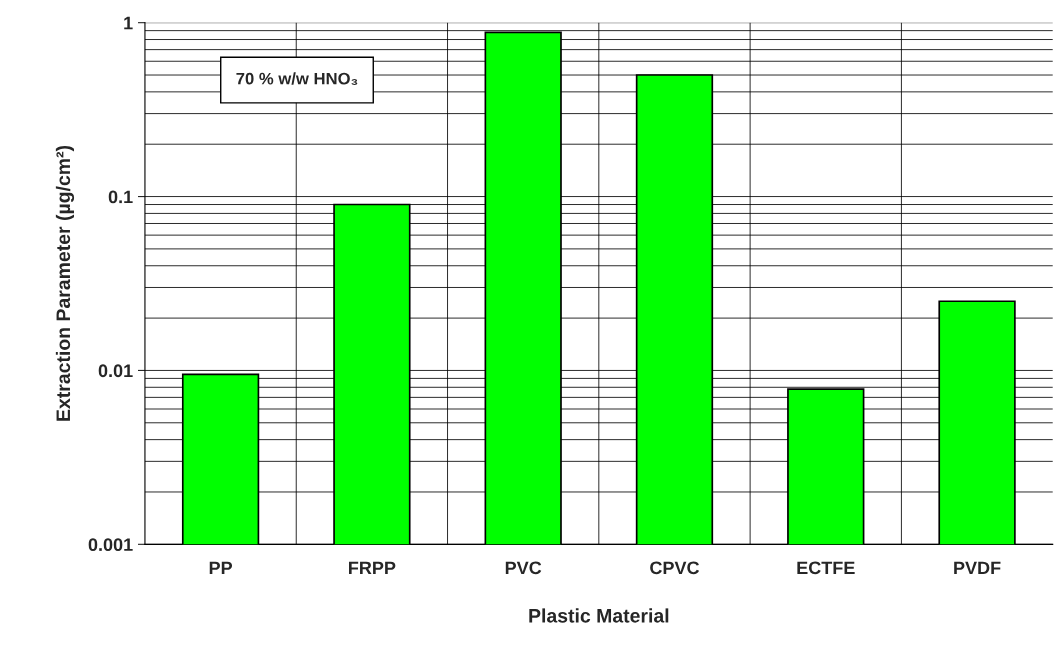  What do you see at coordinates (120, 197) in the screenshot?
I see `y-tick-label: 0.1` at bounding box center [120, 197].